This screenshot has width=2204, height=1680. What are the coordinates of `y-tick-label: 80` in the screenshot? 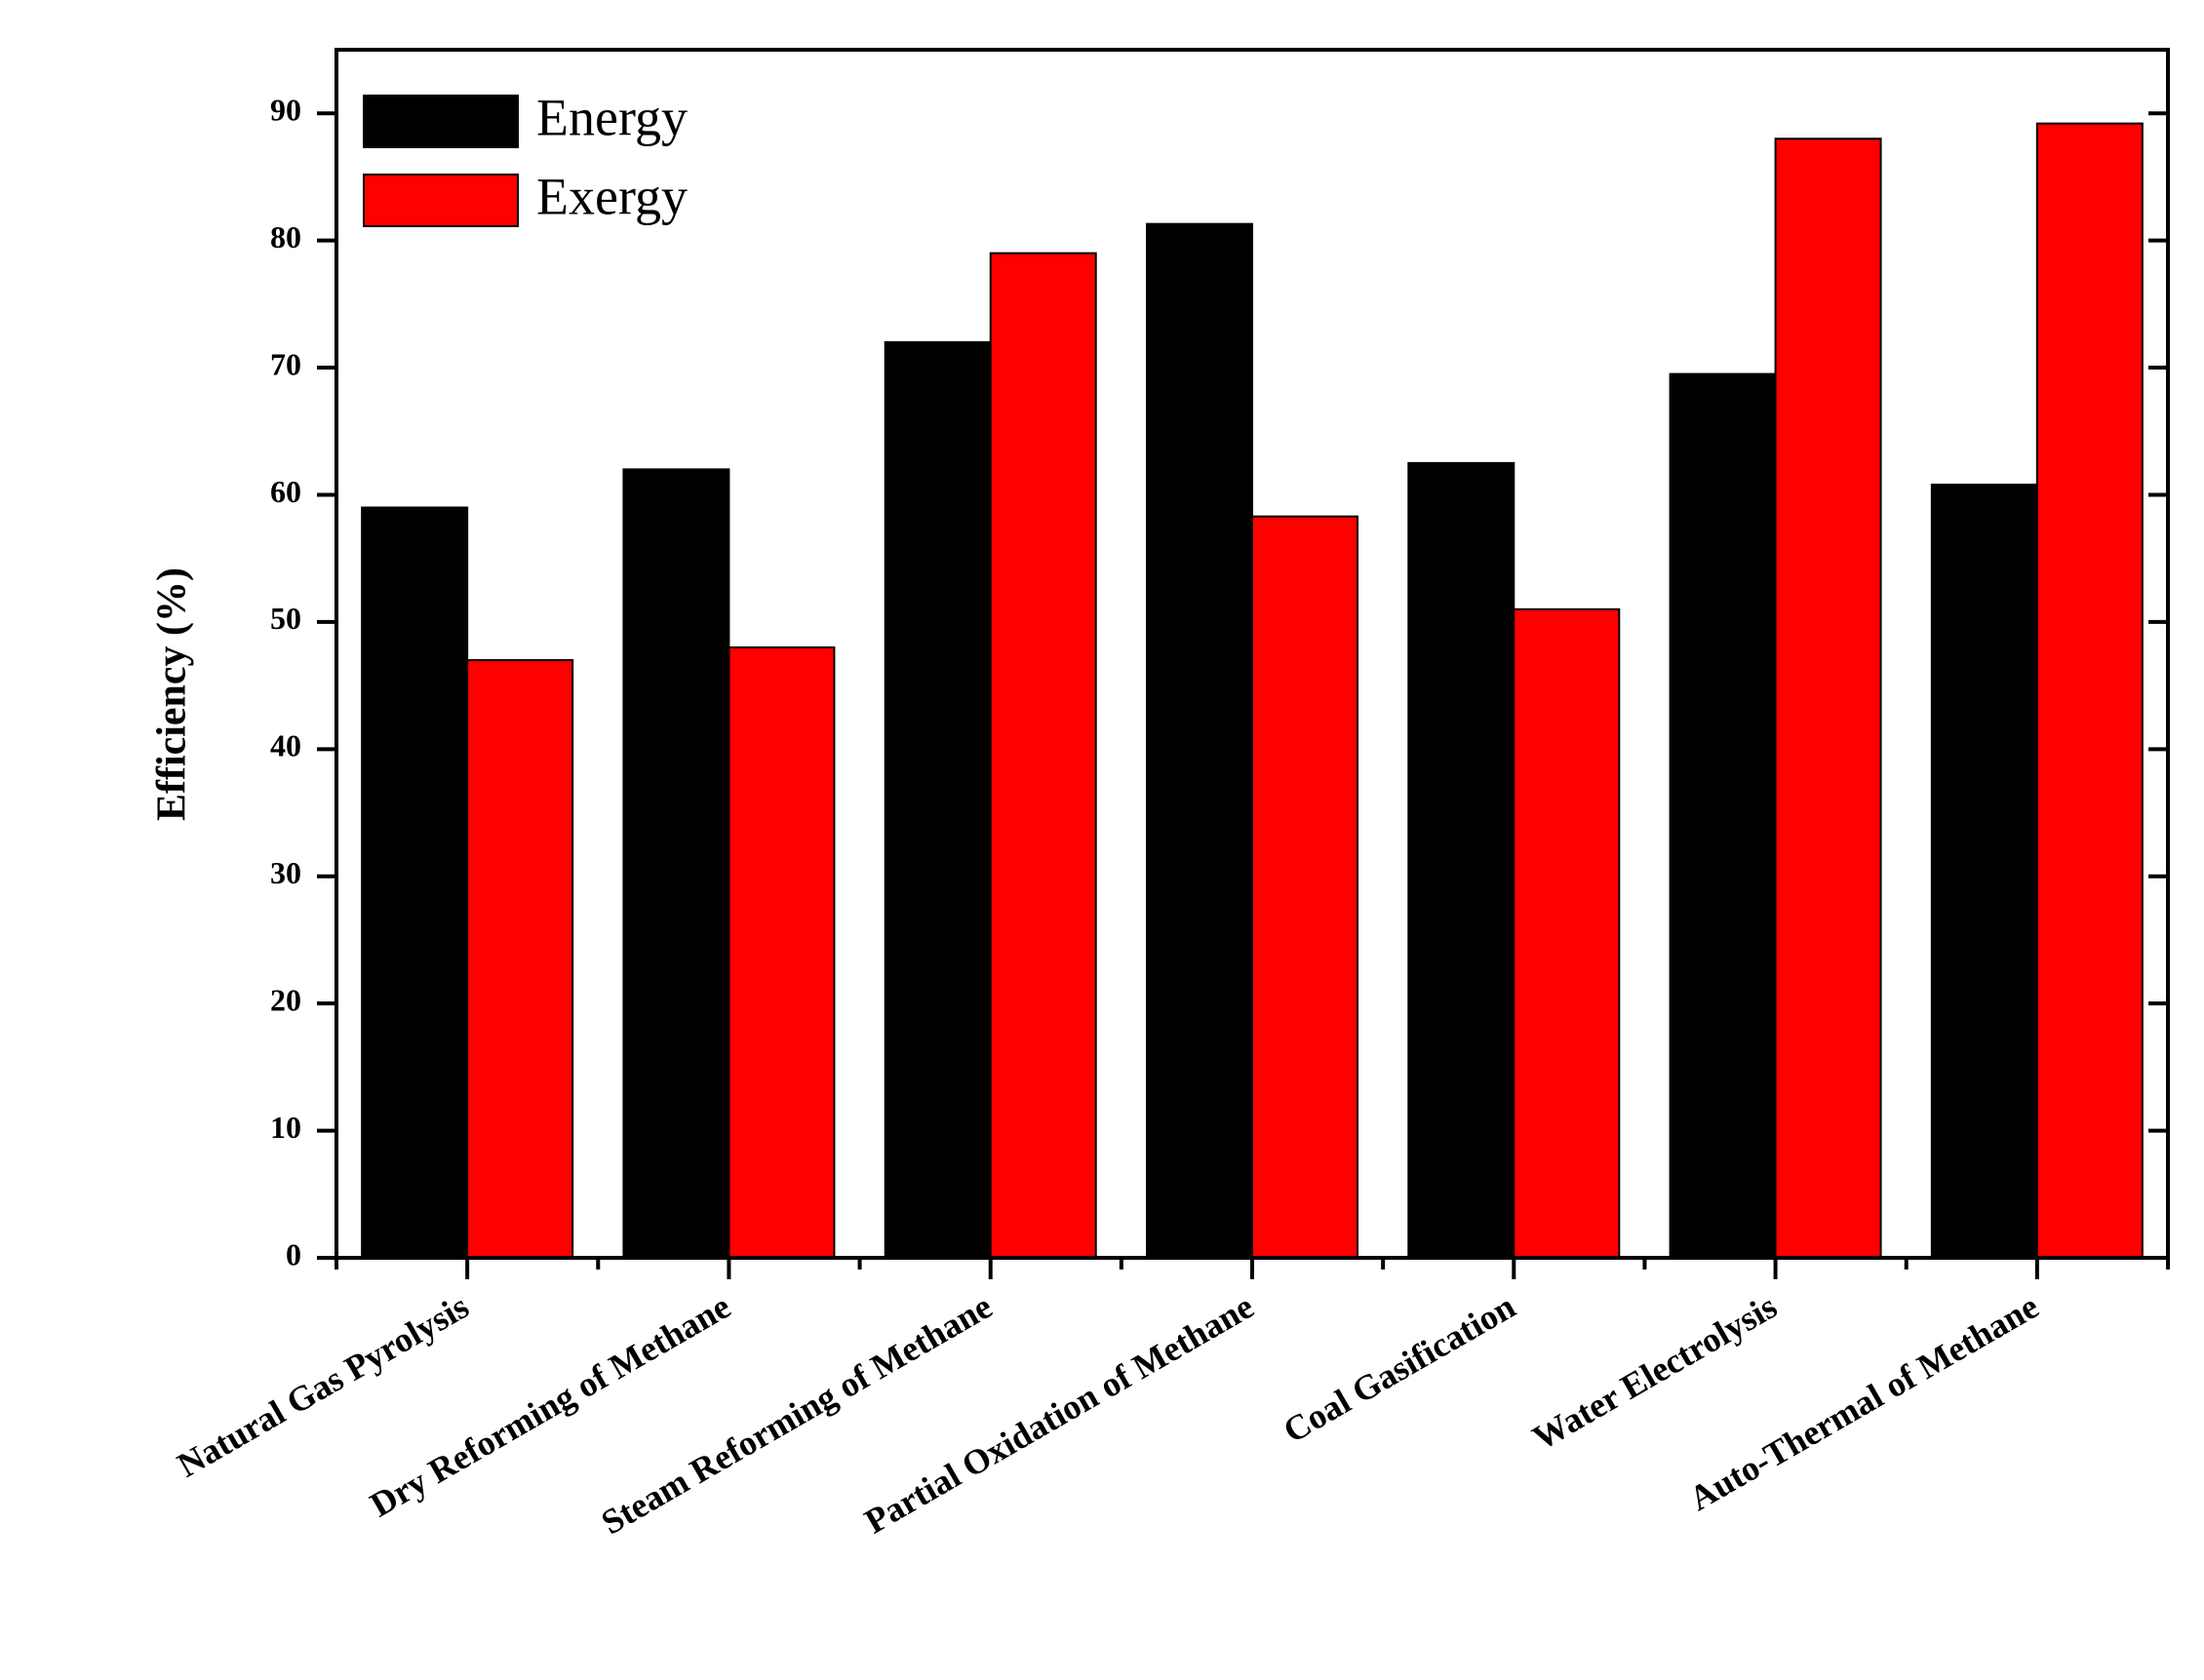 It's located at (285, 236).